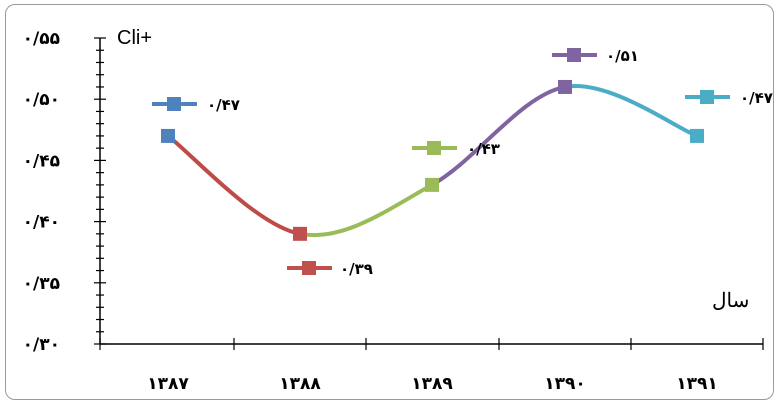  Describe the element at coordinates (697, 384) in the screenshot. I see `x-tick-label: ۱۳۹۱` at that location.